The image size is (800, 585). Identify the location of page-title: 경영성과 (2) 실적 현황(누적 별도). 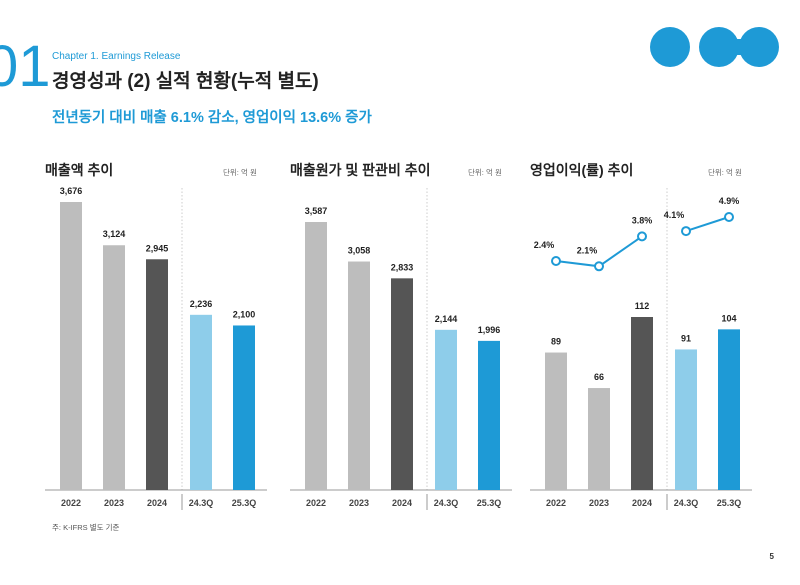
(185, 81).